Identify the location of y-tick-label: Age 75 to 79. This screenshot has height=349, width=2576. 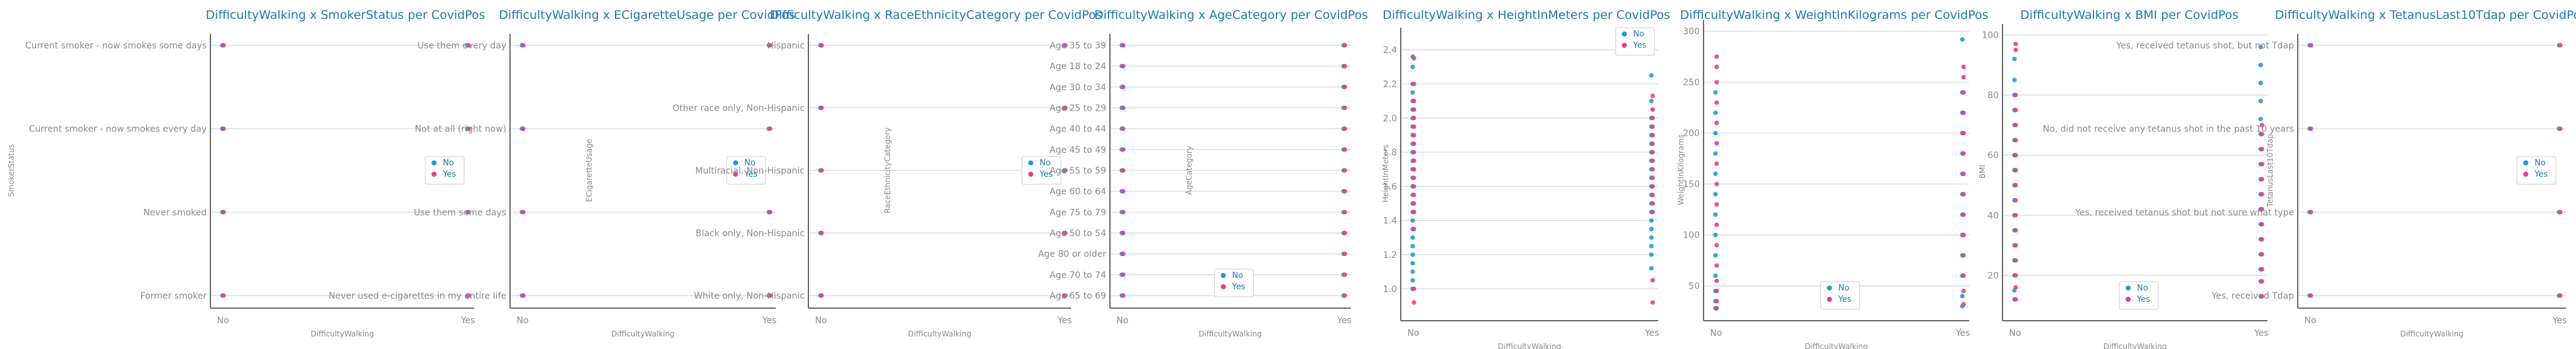
(1078, 213).